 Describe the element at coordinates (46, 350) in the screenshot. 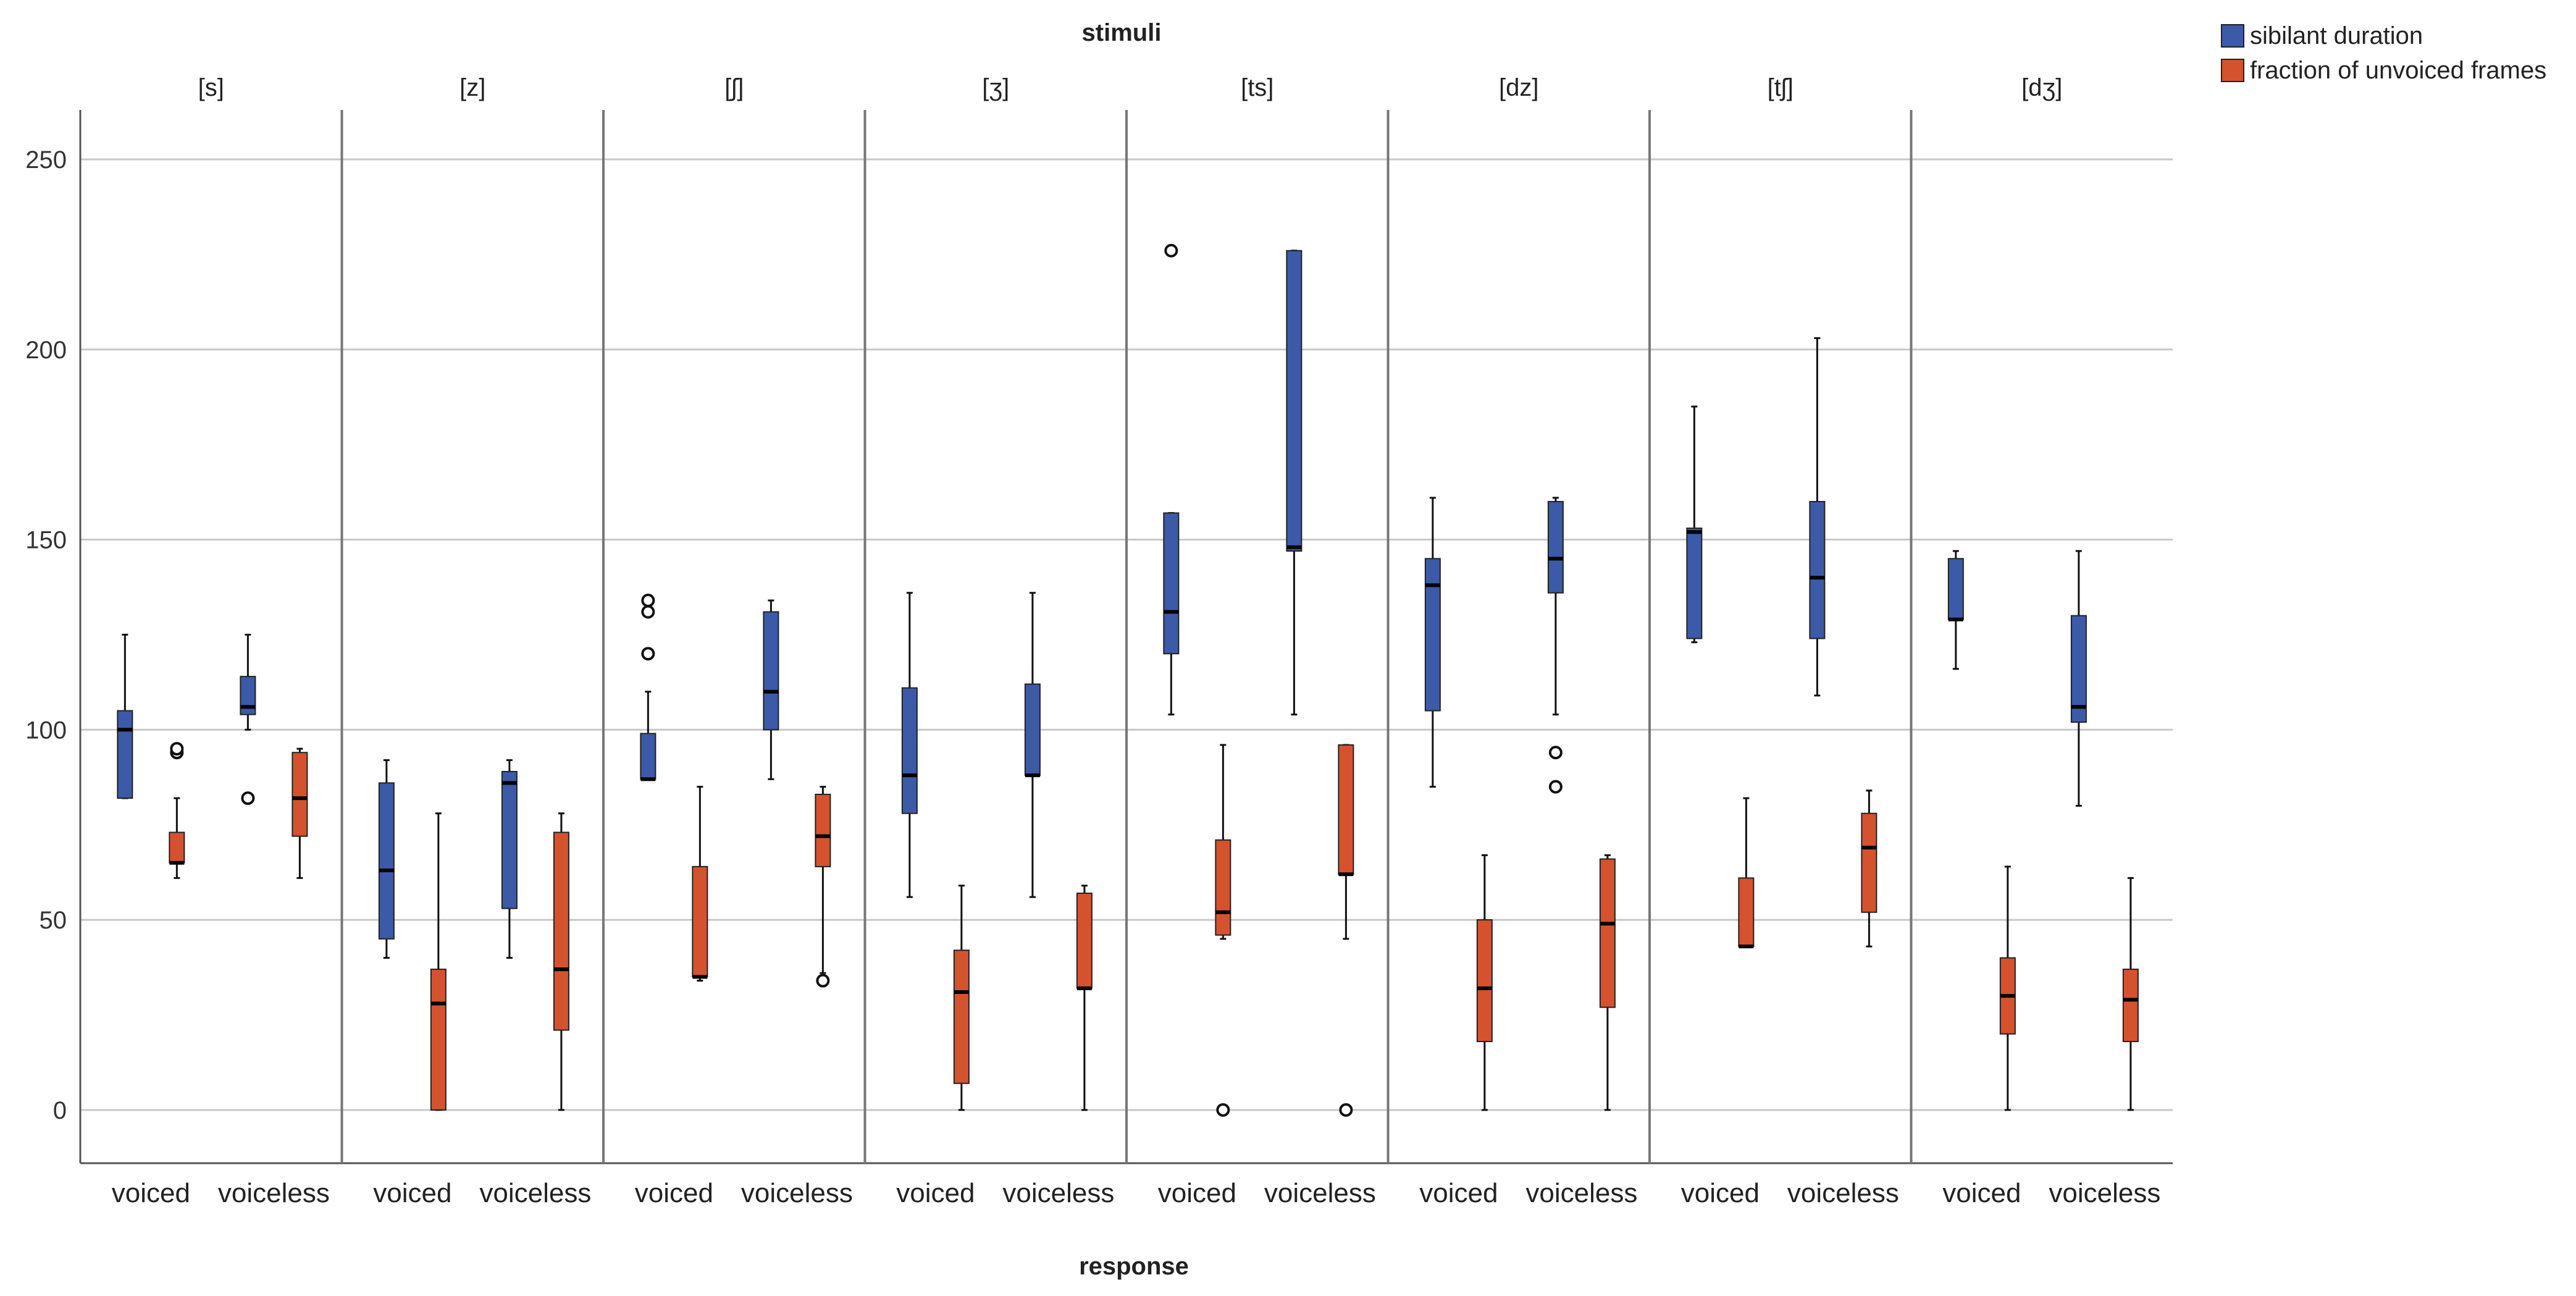

I see `y-tick-label: 200` at that location.